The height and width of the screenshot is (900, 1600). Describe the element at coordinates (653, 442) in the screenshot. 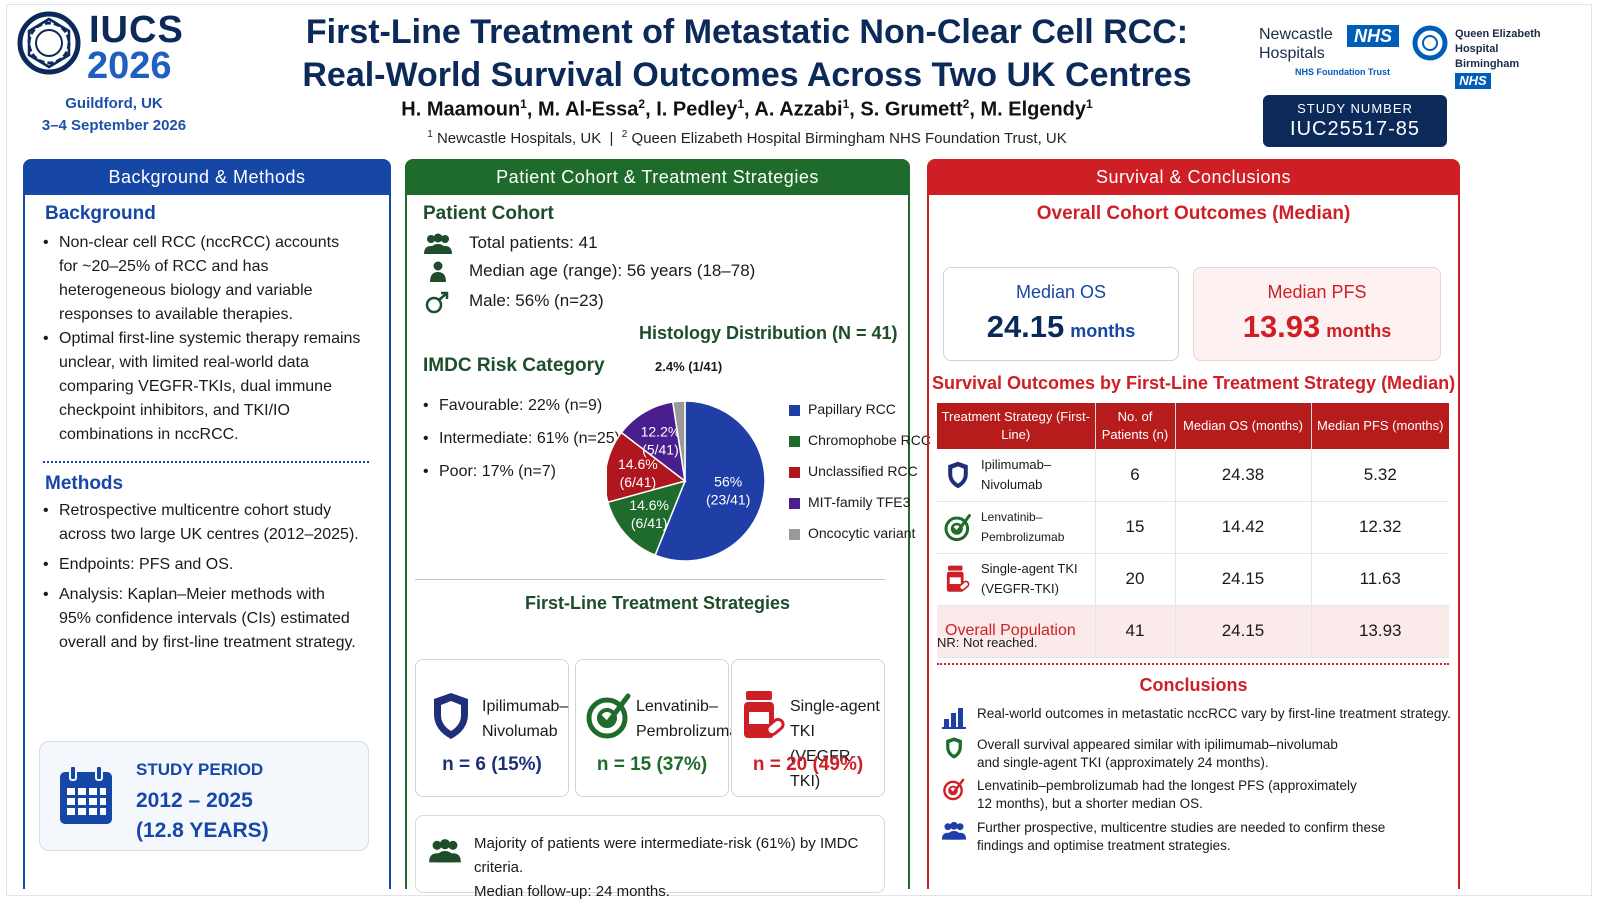

I see `pie-slice-tfe3` at that location.